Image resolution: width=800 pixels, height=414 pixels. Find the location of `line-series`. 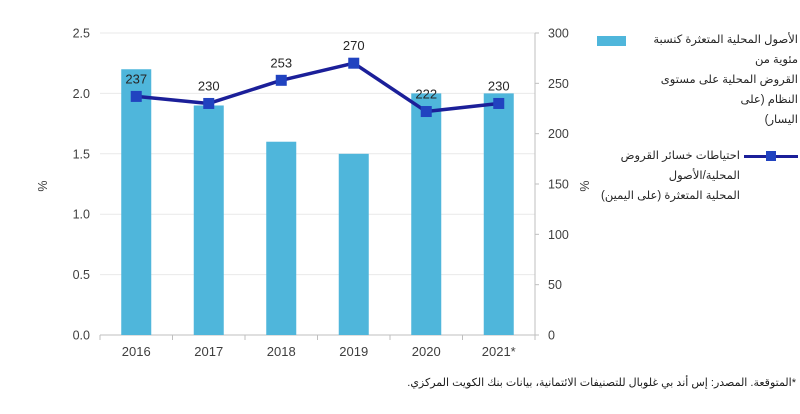

line-series is located at coordinates (317, 87).